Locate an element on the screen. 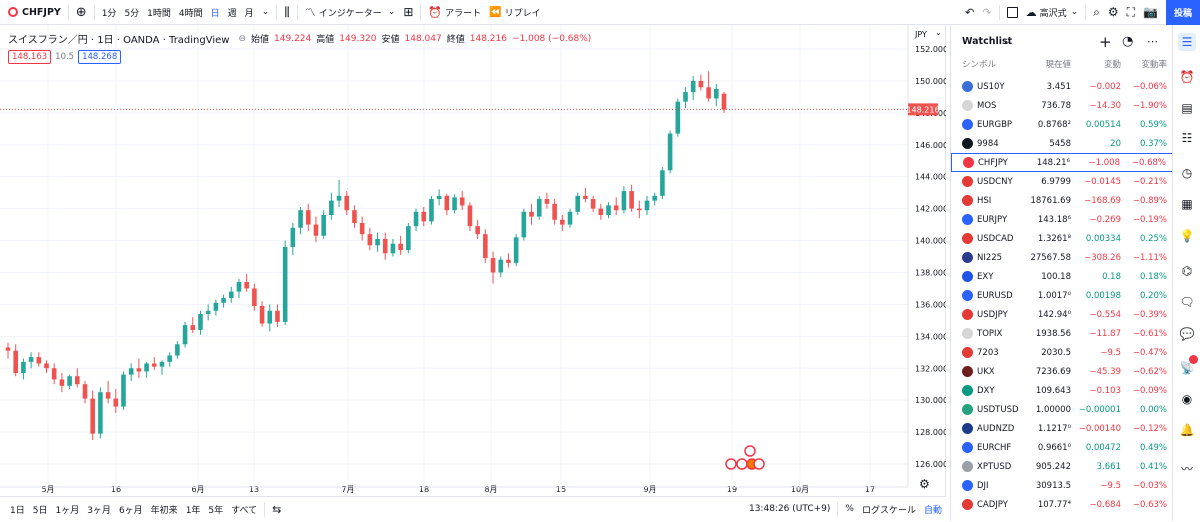 The width and height of the screenshot is (1200, 522). fullscreen-layout-button is located at coordinates (1012, 12).